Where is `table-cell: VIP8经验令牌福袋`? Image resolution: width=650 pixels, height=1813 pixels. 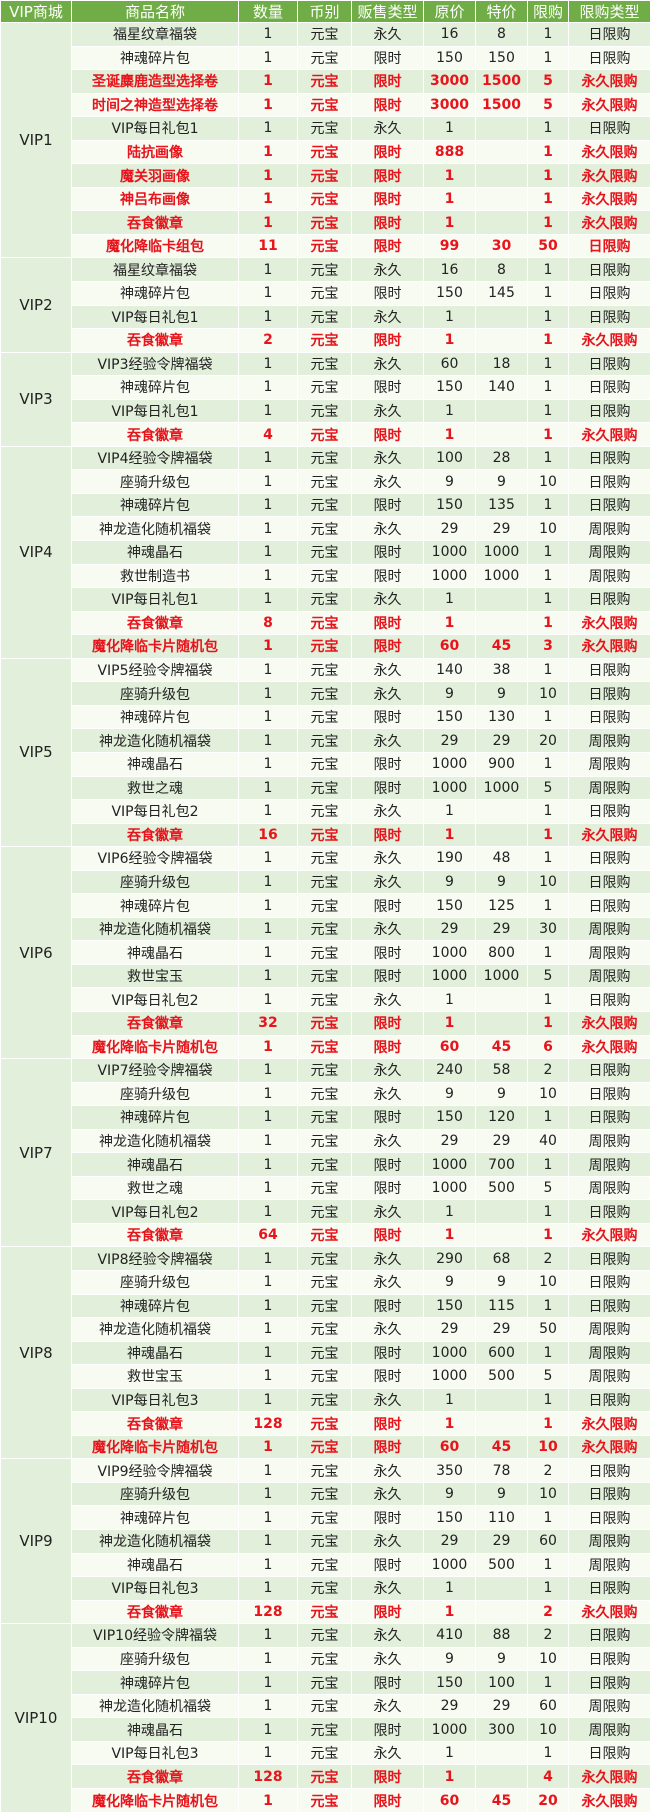 table-cell: VIP8经验令牌福袋 is located at coordinates (155, 1258).